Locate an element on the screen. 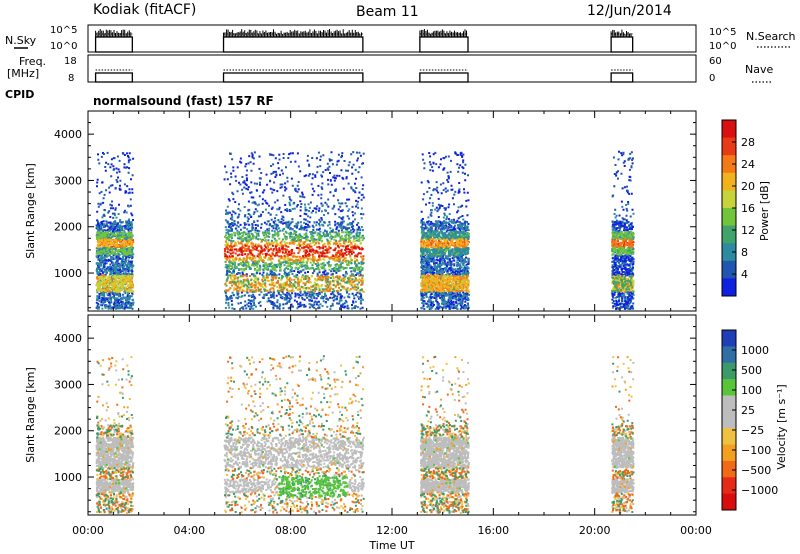 The width and height of the screenshot is (800, 554). nave-tick-top: 60 is located at coordinates (715, 61).